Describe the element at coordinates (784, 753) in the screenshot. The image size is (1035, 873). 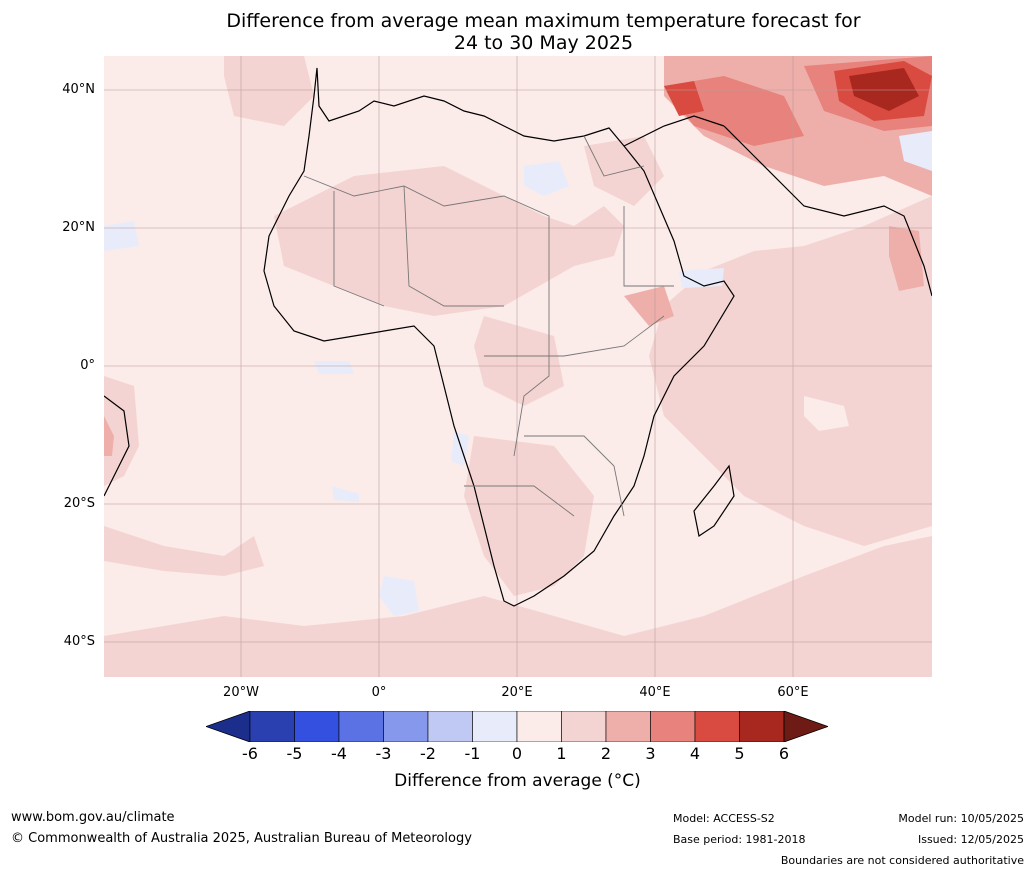
I see `colorbar-tick-label: 6` at that location.